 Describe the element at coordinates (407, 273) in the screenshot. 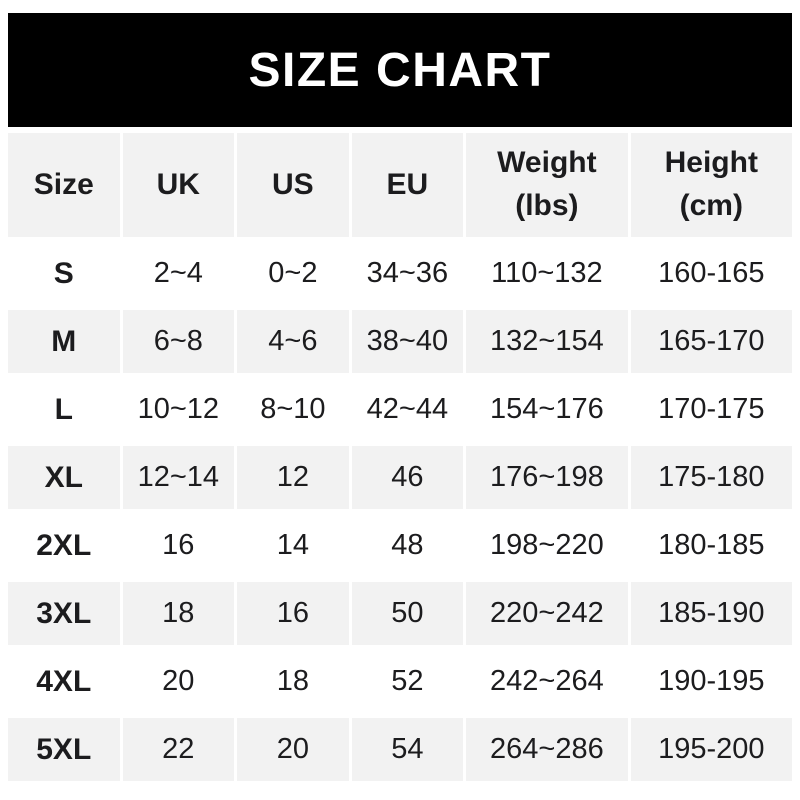

I see `cell-eu: 34~36` at that location.